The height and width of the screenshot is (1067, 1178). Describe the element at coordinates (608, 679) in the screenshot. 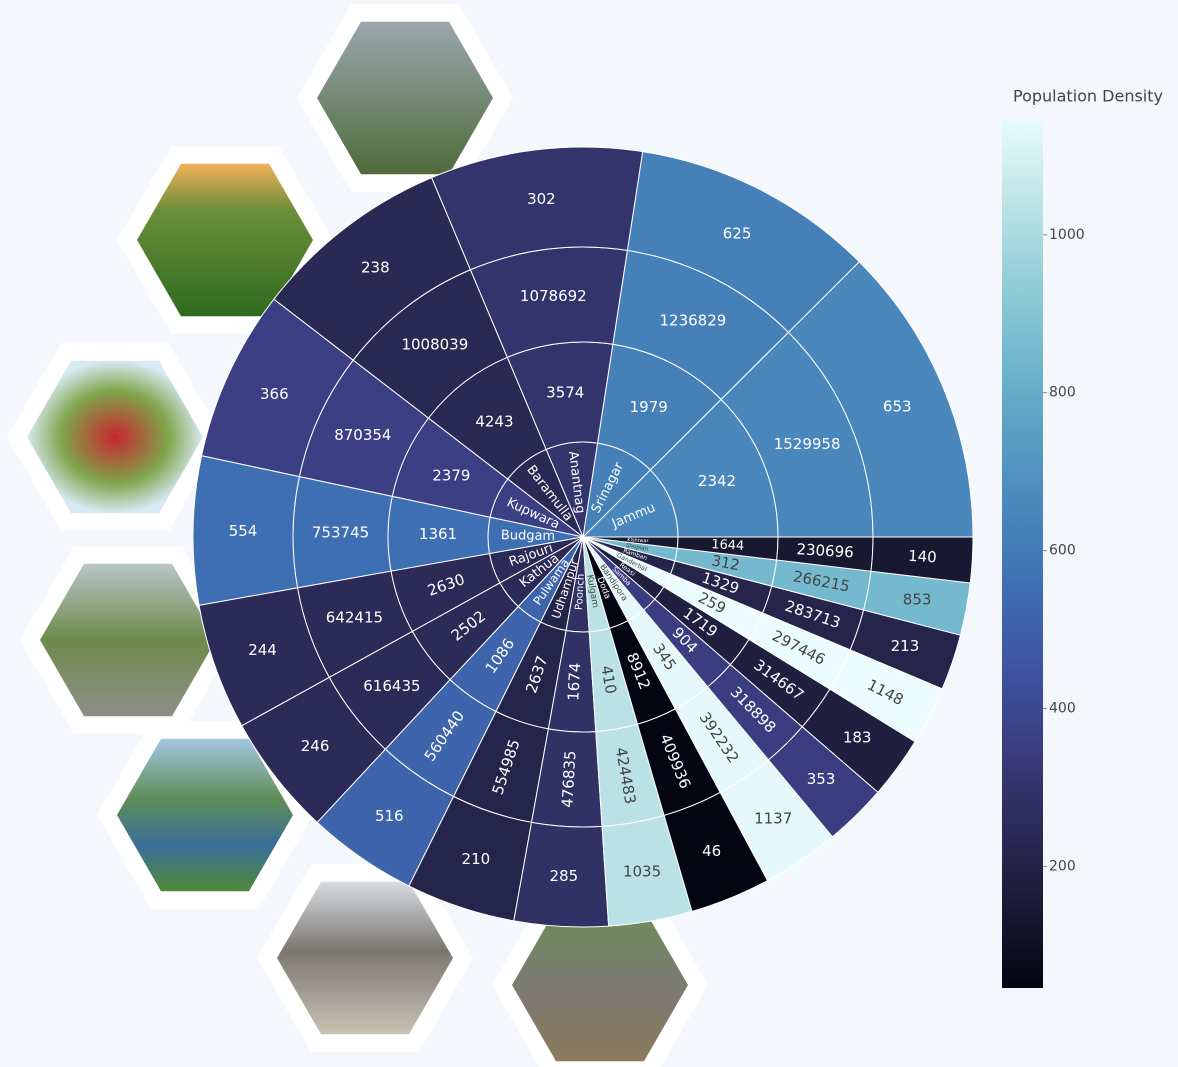

I see `segment-label: 410` at that location.